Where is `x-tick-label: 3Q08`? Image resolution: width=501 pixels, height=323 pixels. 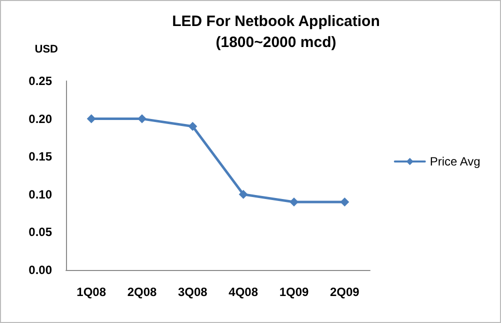 x-tick-label: 3Q08 is located at coordinates (193, 292).